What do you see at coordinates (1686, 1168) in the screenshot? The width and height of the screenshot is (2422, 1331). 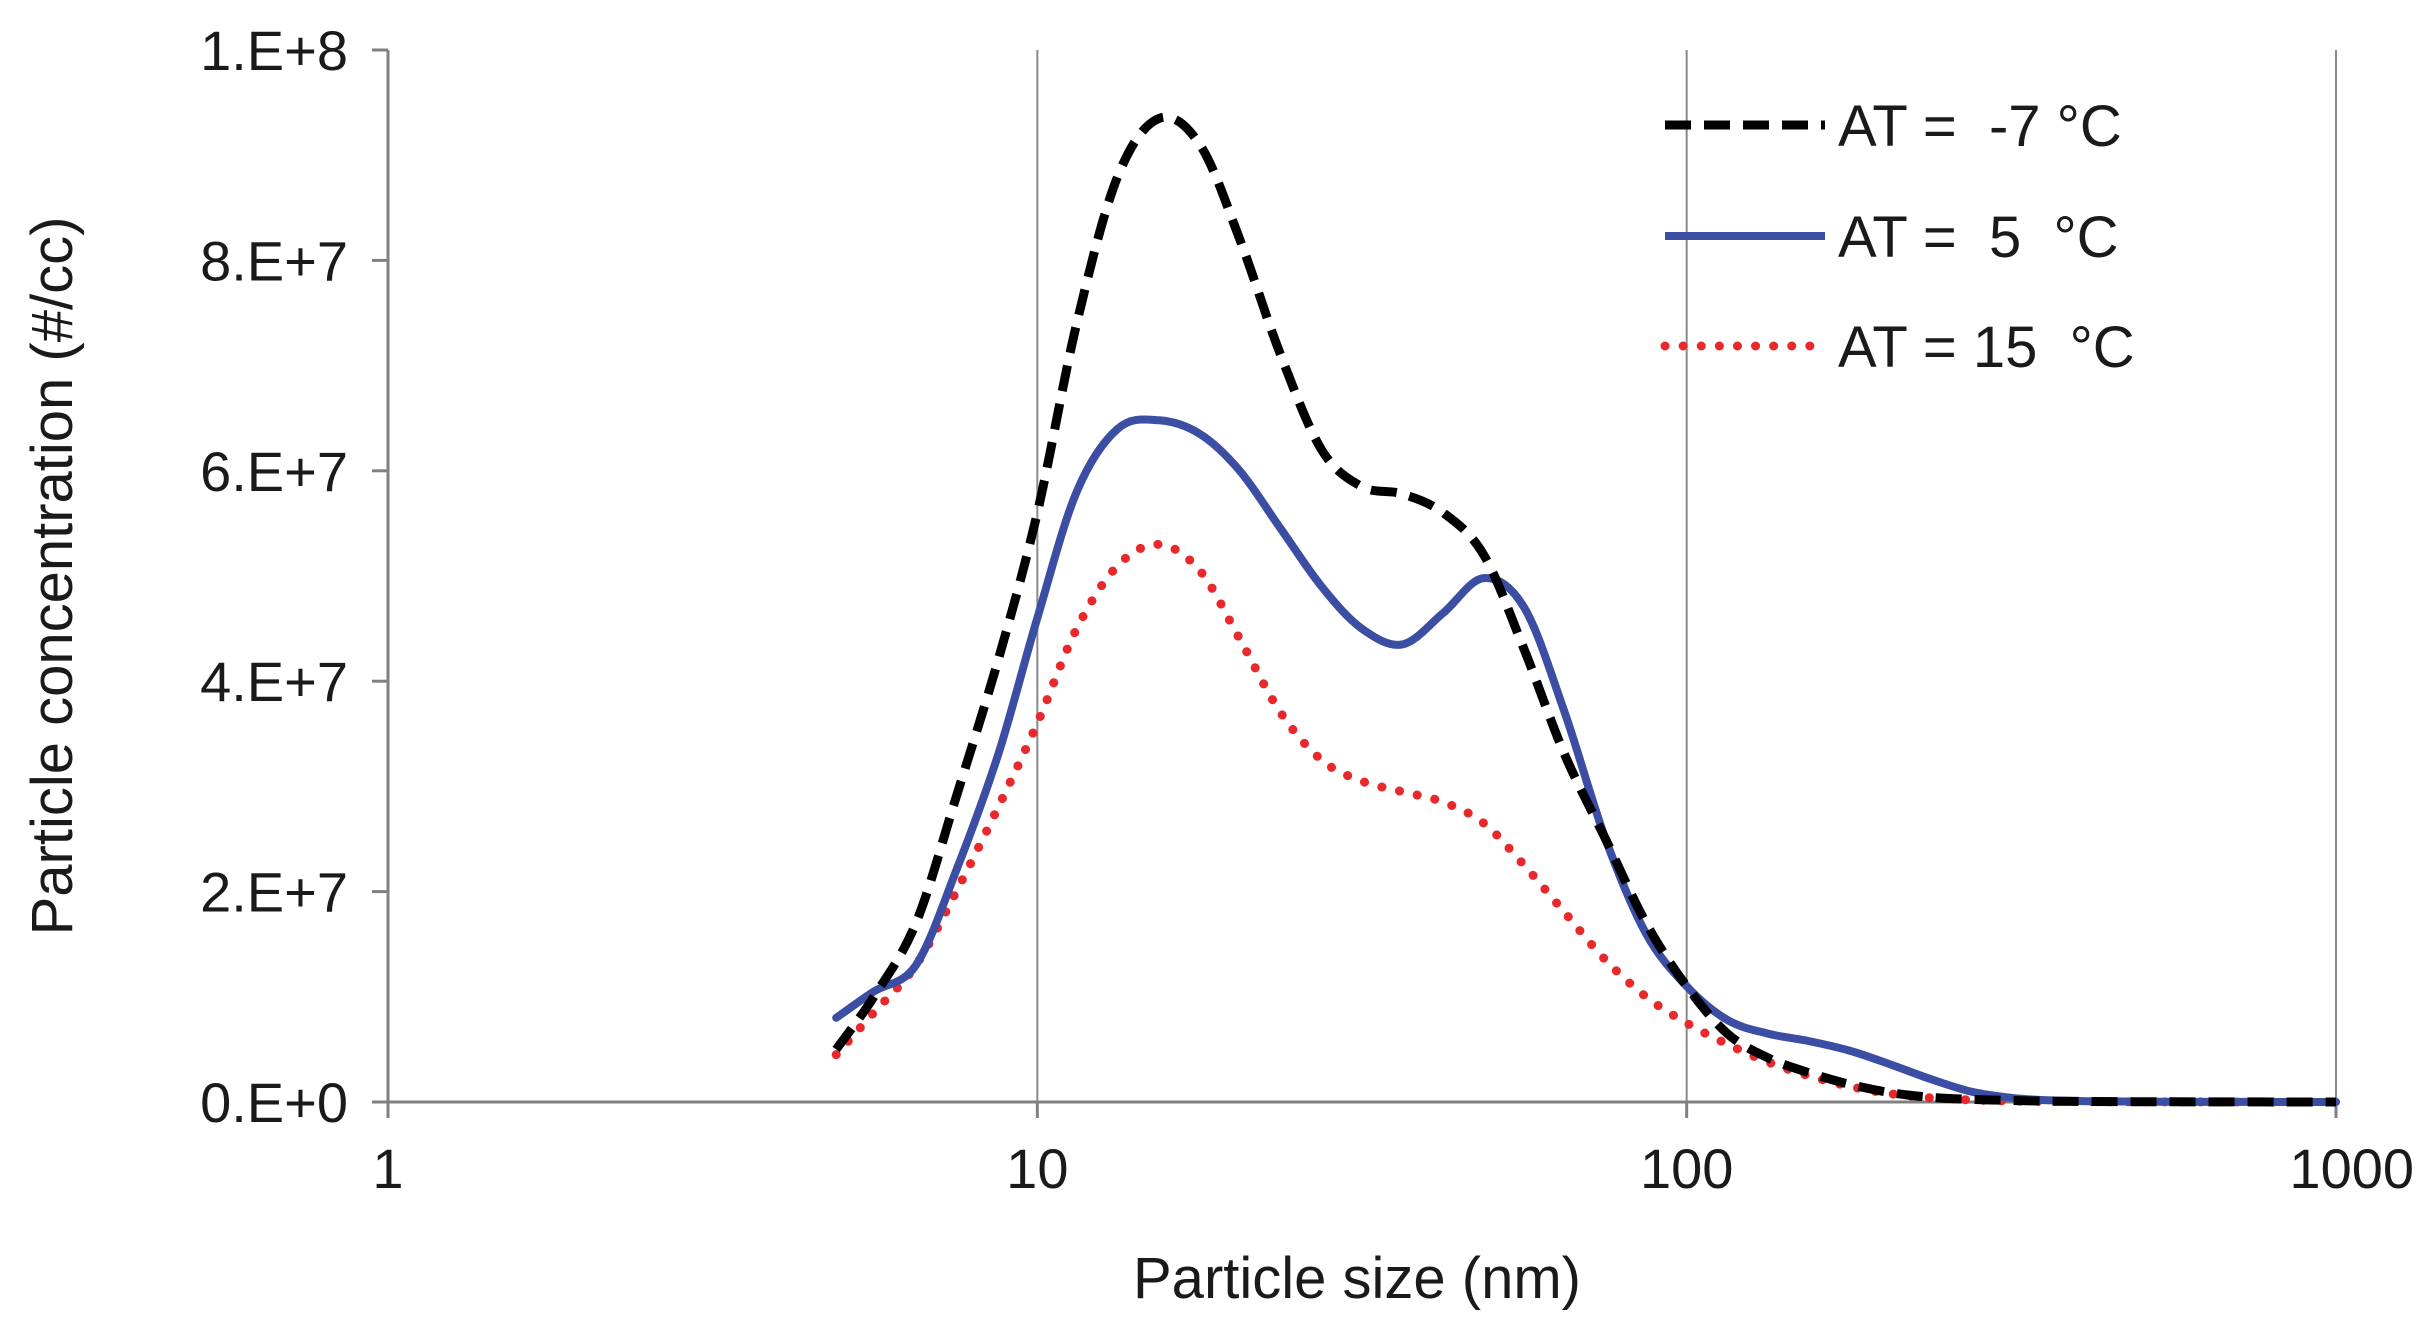 I see `x-tick-label: 100` at bounding box center [1686, 1168].